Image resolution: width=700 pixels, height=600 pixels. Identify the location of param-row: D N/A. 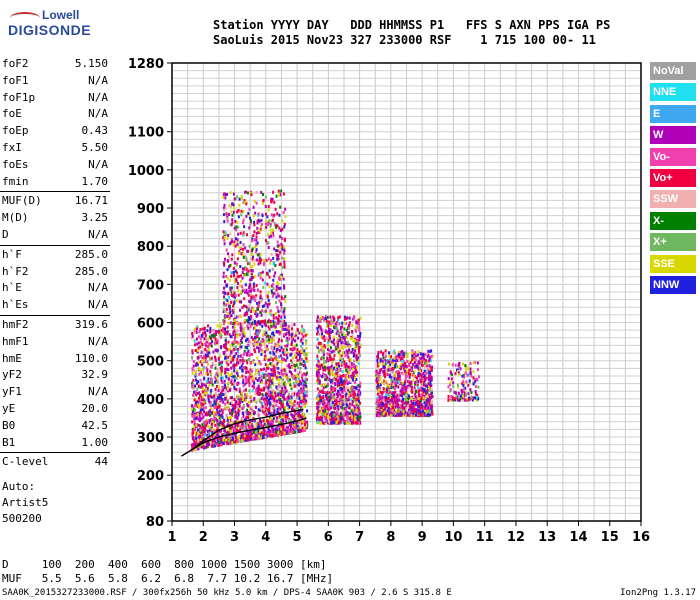
(55, 235).